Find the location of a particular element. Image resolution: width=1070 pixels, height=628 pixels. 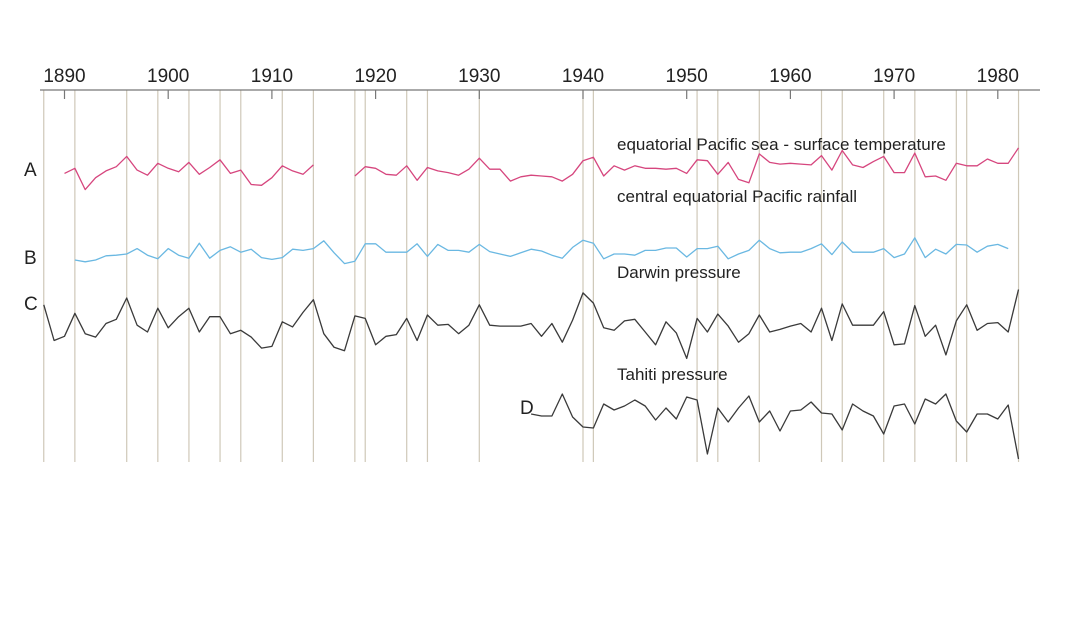

x-tick-label-1920: 1920 is located at coordinates (375, 76).